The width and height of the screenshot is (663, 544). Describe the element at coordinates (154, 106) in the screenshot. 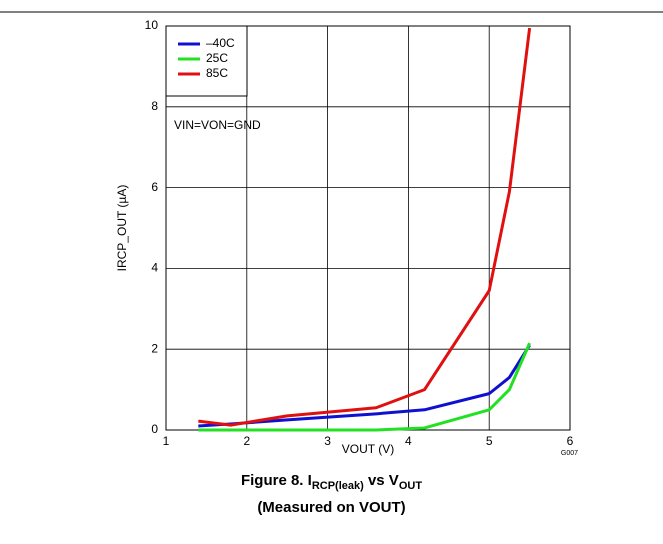

I see `y-tick-label: 8` at that location.